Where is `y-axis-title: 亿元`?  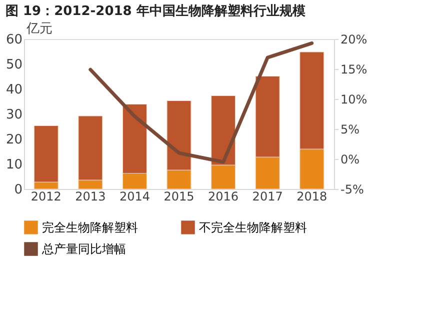 y-axis-title: 亿元 is located at coordinates (39, 29).